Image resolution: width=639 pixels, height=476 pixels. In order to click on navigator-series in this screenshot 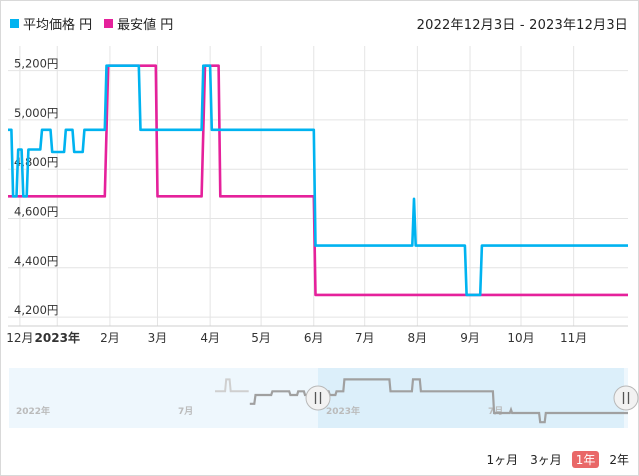, I will do `click(438, 401)`.